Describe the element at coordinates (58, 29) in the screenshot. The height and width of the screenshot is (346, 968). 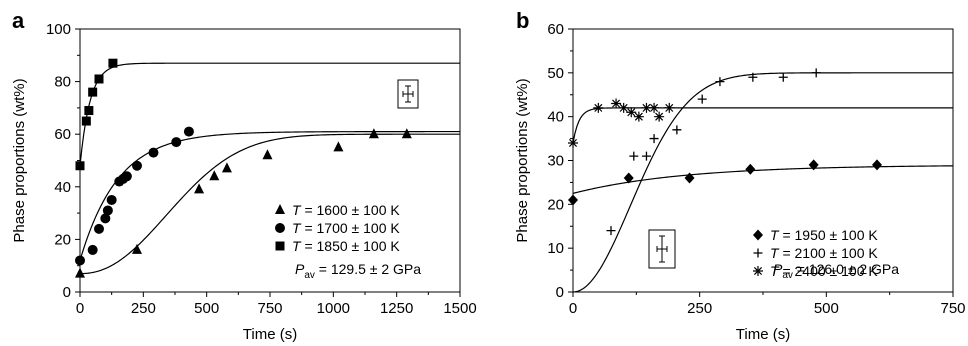
I see `y-tick-label: 100` at that location.